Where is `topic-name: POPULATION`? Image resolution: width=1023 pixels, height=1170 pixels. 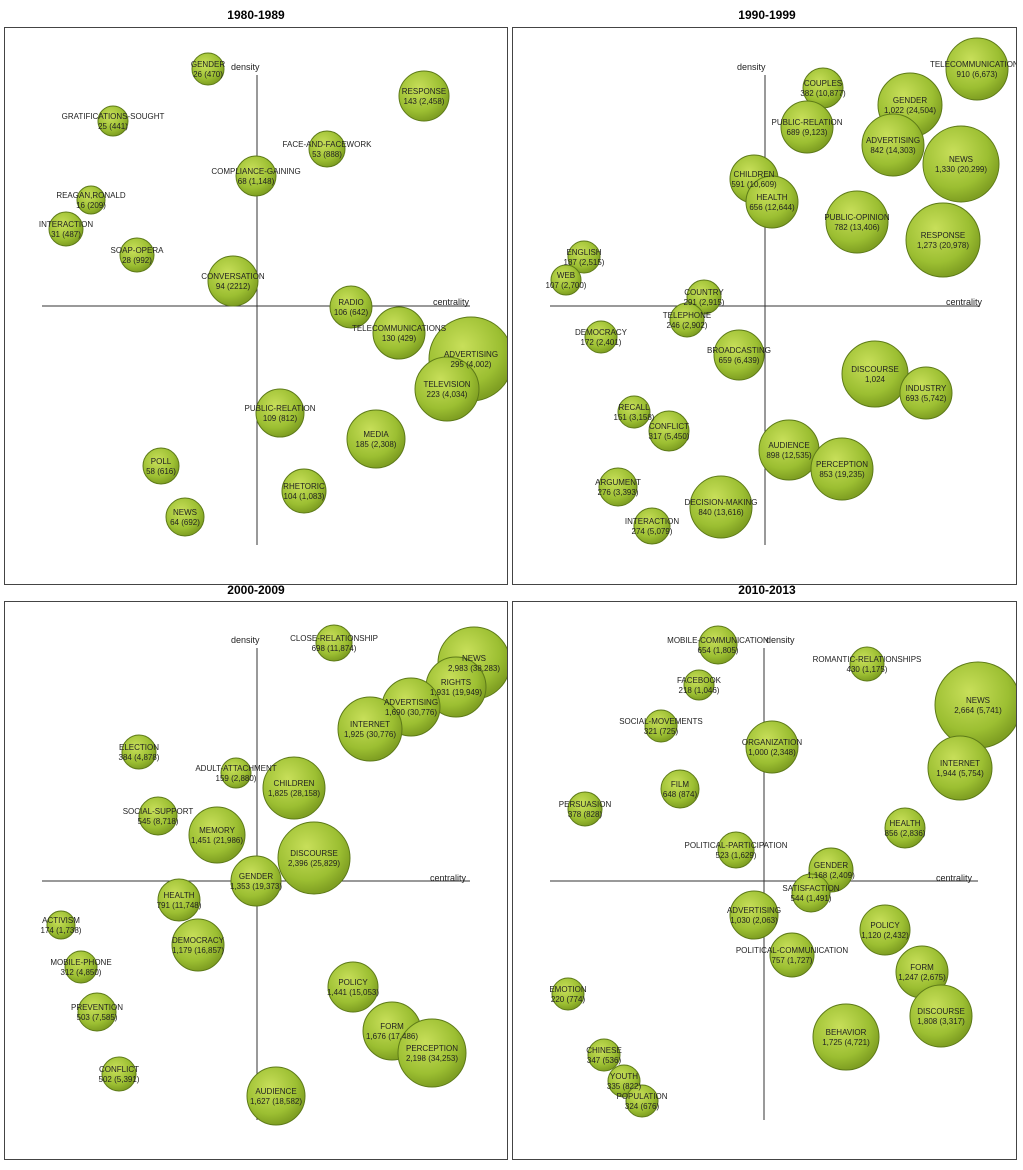 topic-name: POPULATION is located at coordinates (642, 1096).